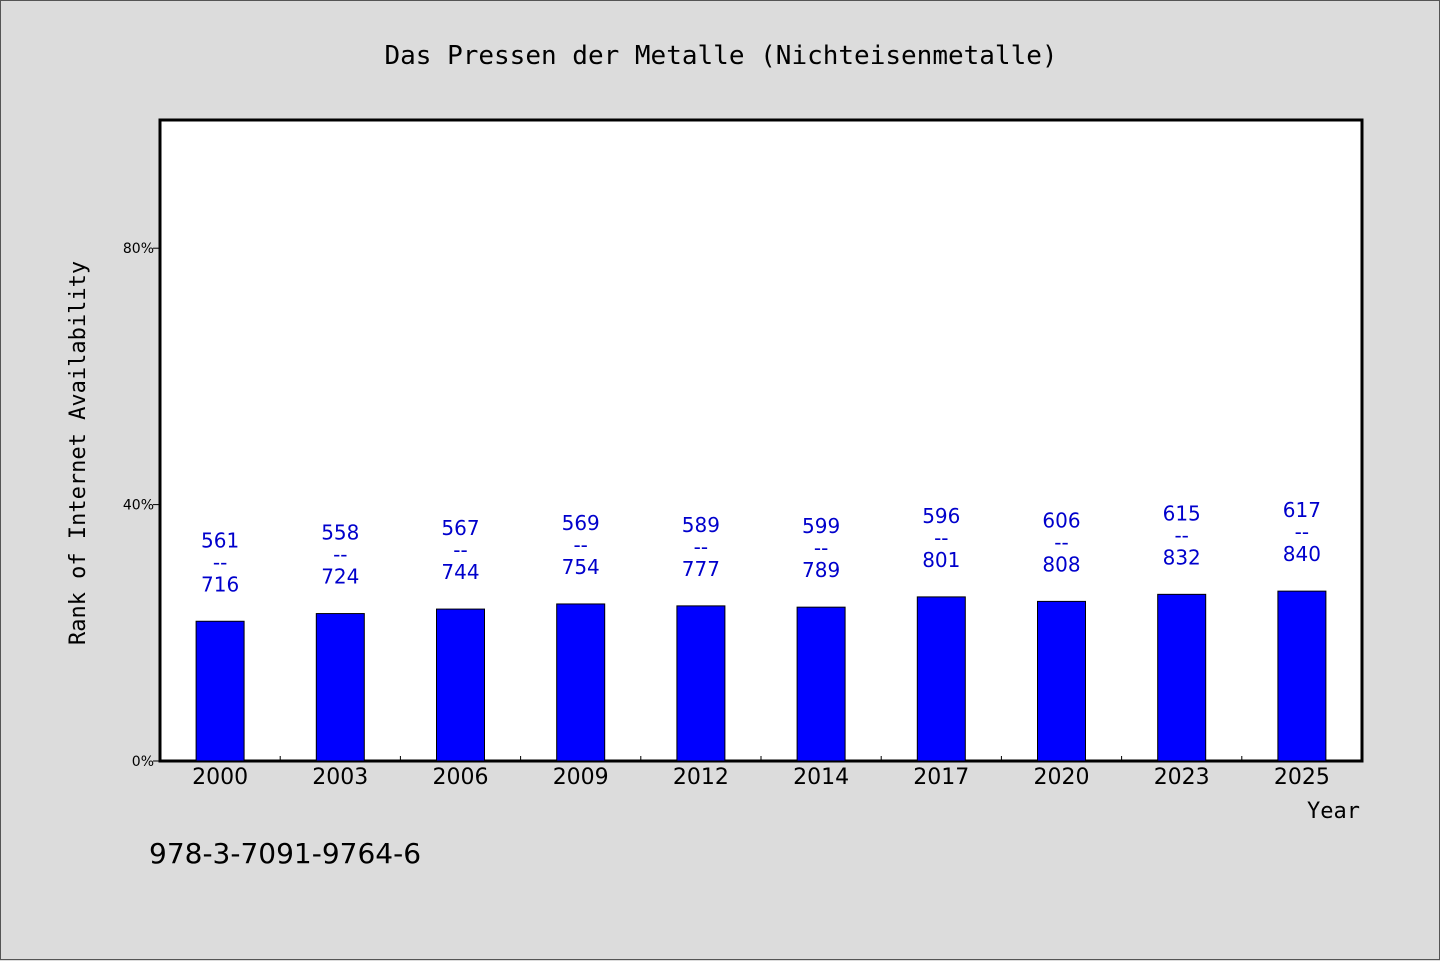  Describe the element at coordinates (941, 777) in the screenshot. I see `x-tick-label: 2017` at that location.